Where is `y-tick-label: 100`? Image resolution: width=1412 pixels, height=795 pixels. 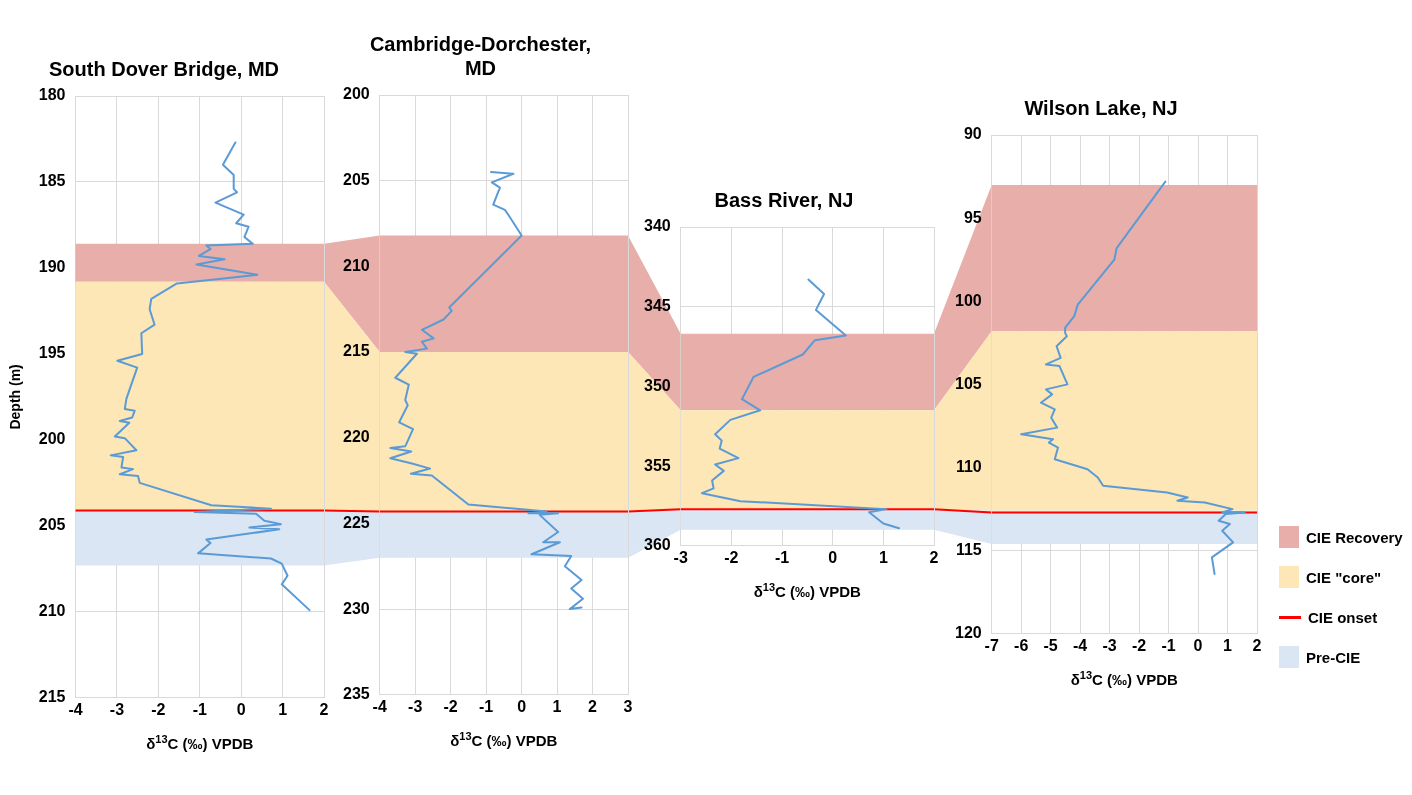 y-tick-label: 100 is located at coordinates (968, 300).